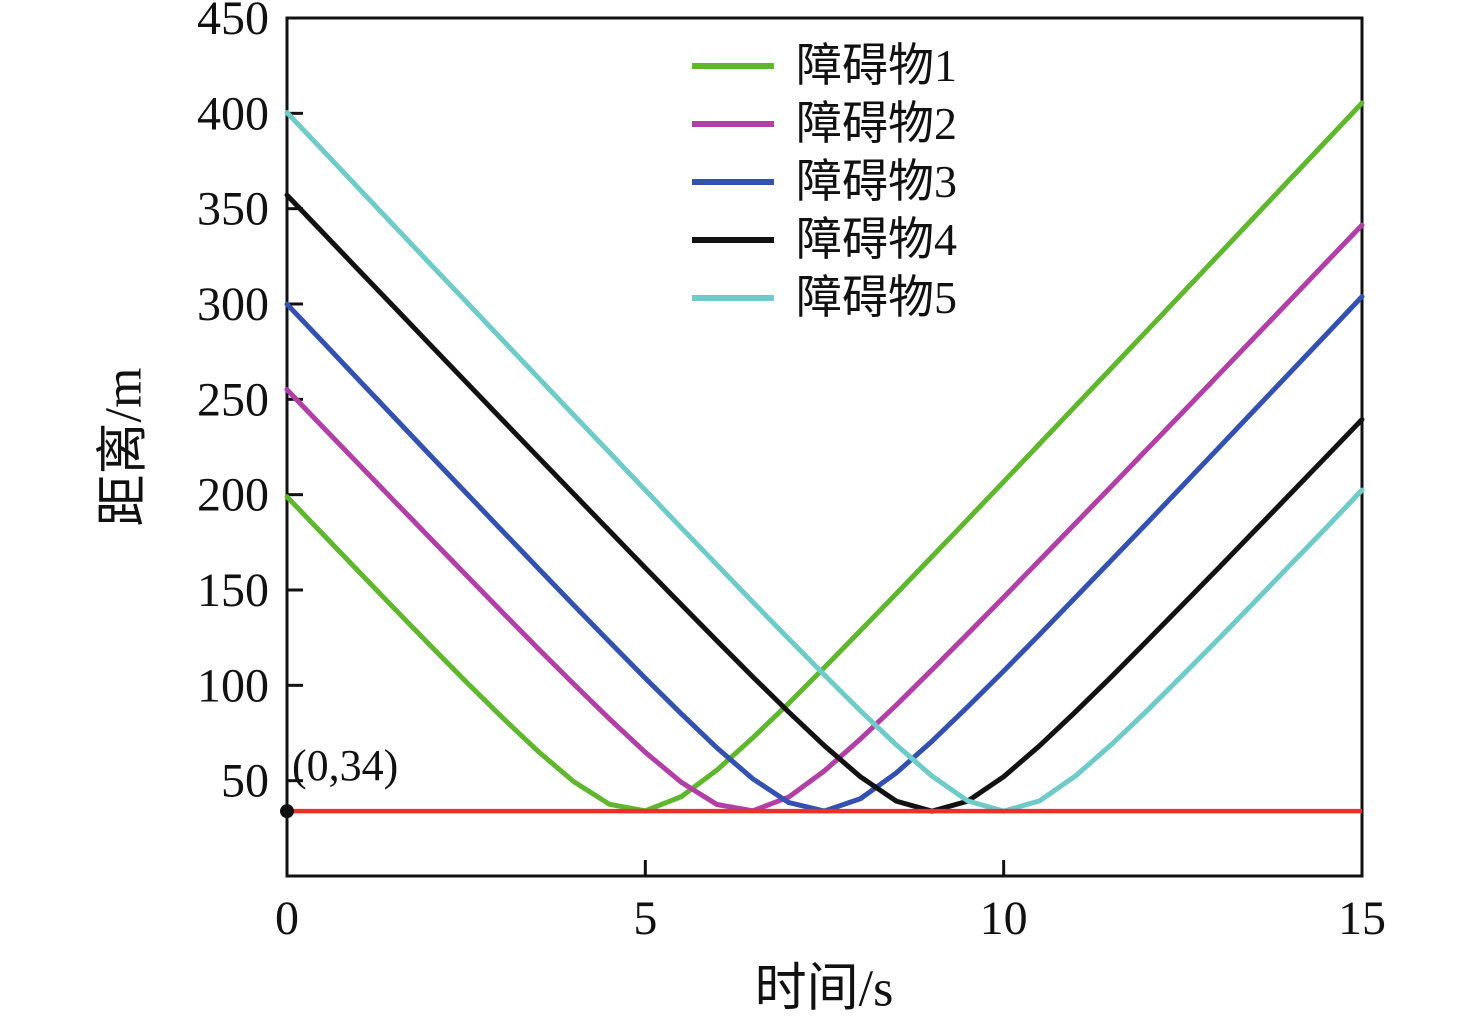  Describe the element at coordinates (233, 685) in the screenshot. I see `y-tick-label: 100` at that location.